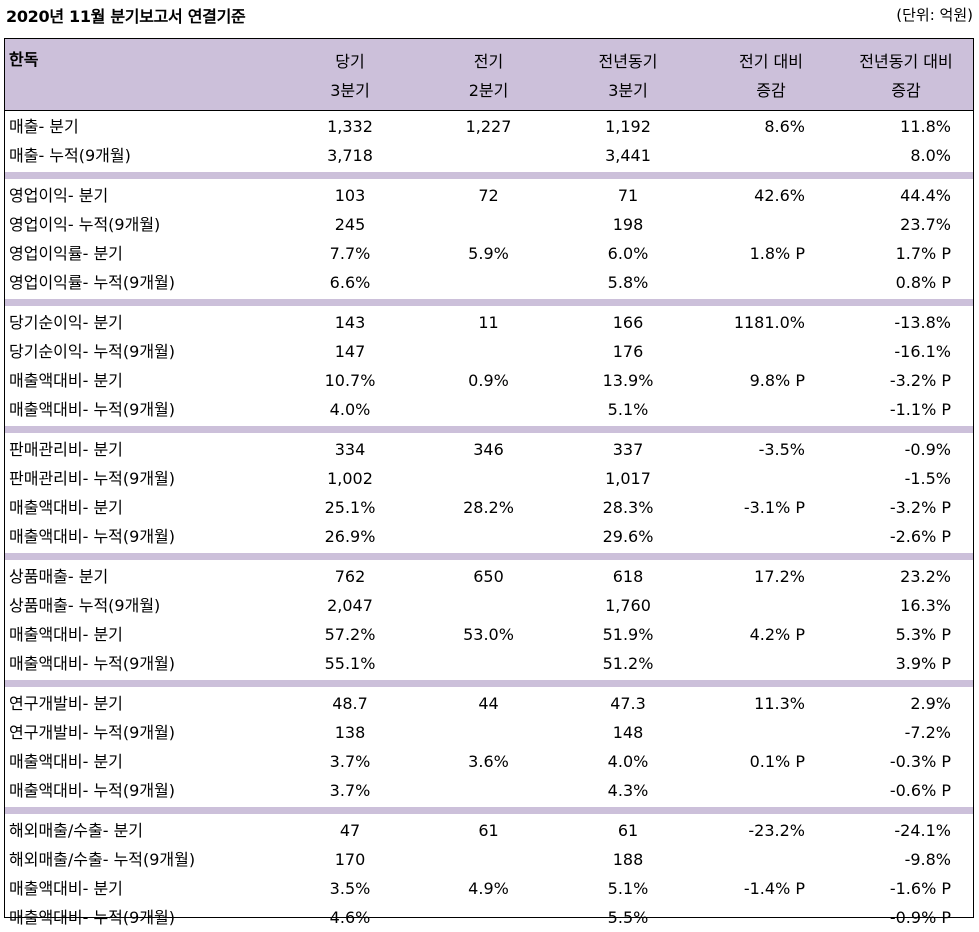 The width and height of the screenshot is (979, 932). What do you see at coordinates (488, 76) in the screenshot?
I see `header-previous-quarter: 전기 2분기` at bounding box center [488, 76].